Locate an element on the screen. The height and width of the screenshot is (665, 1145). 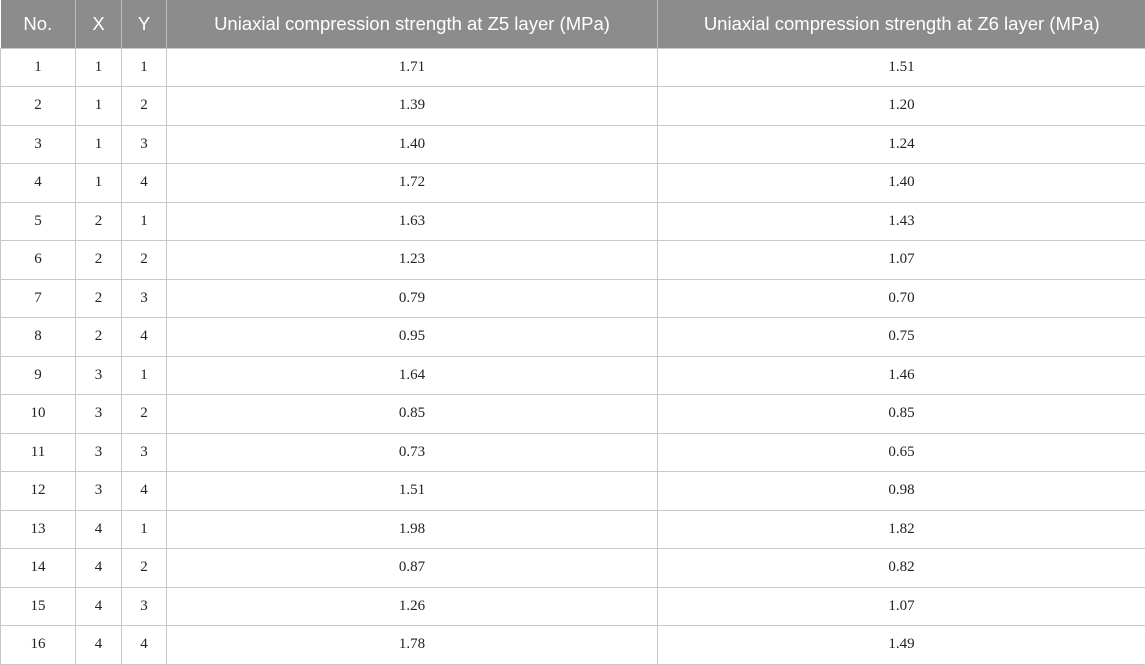
cell-no: 2 is located at coordinates (38, 106).